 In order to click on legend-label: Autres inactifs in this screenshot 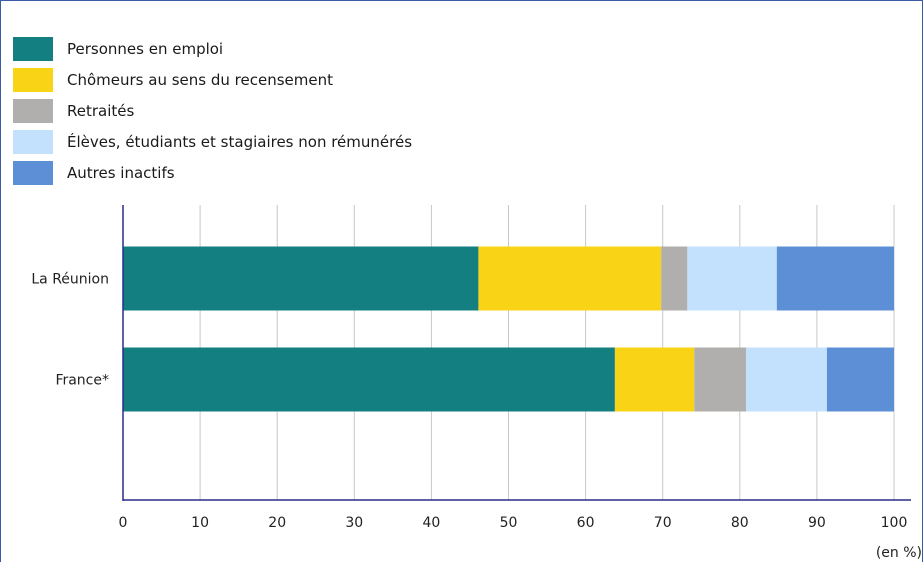, I will do `click(121, 172)`.